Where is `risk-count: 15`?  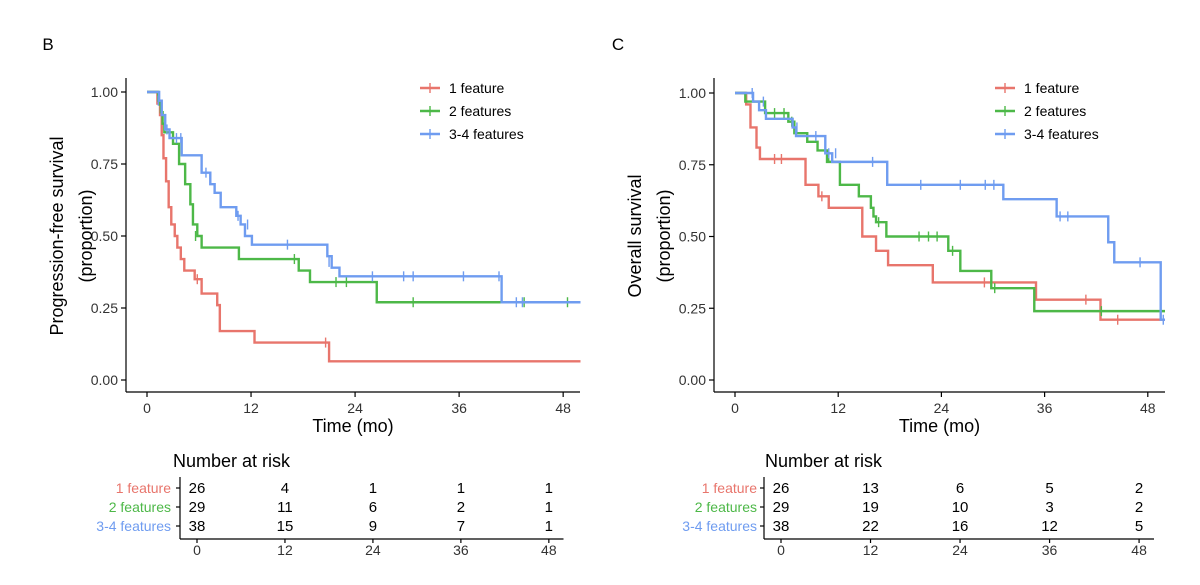
risk-count: 15 is located at coordinates (285, 526).